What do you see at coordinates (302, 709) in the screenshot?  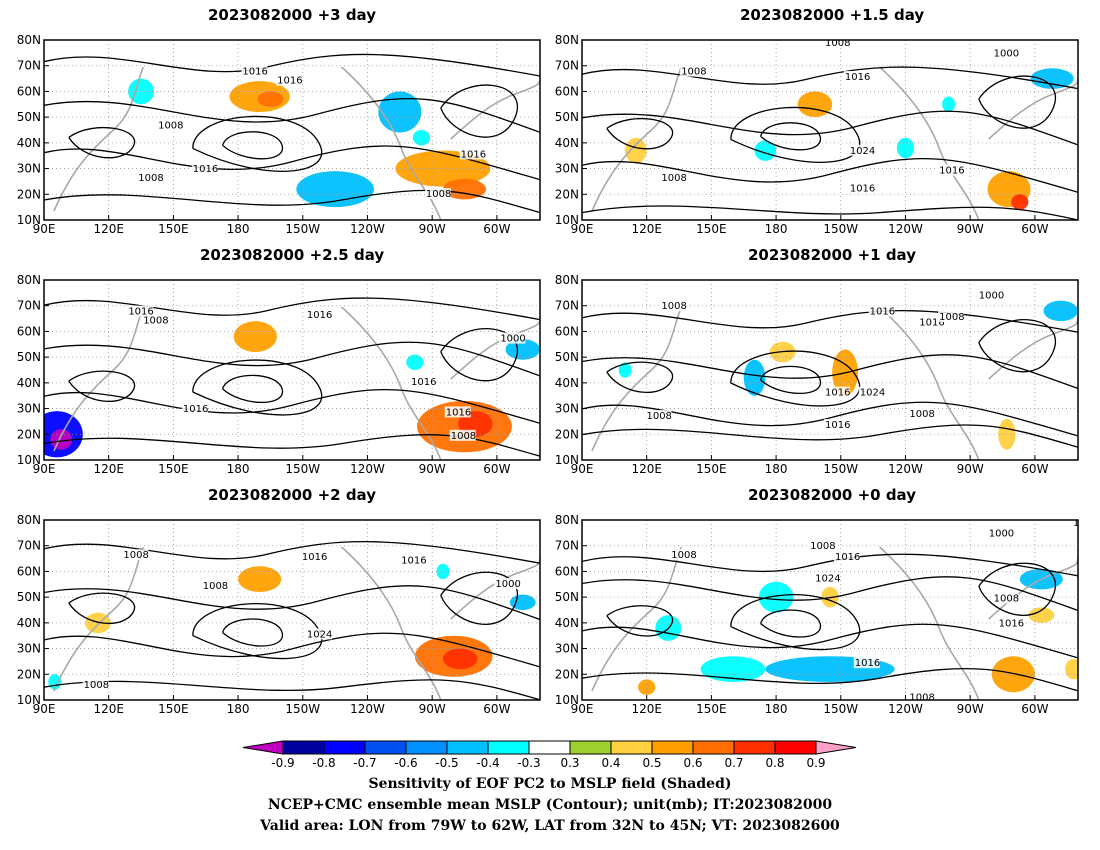 I see `x-tick-label: 150W` at bounding box center [302, 709].